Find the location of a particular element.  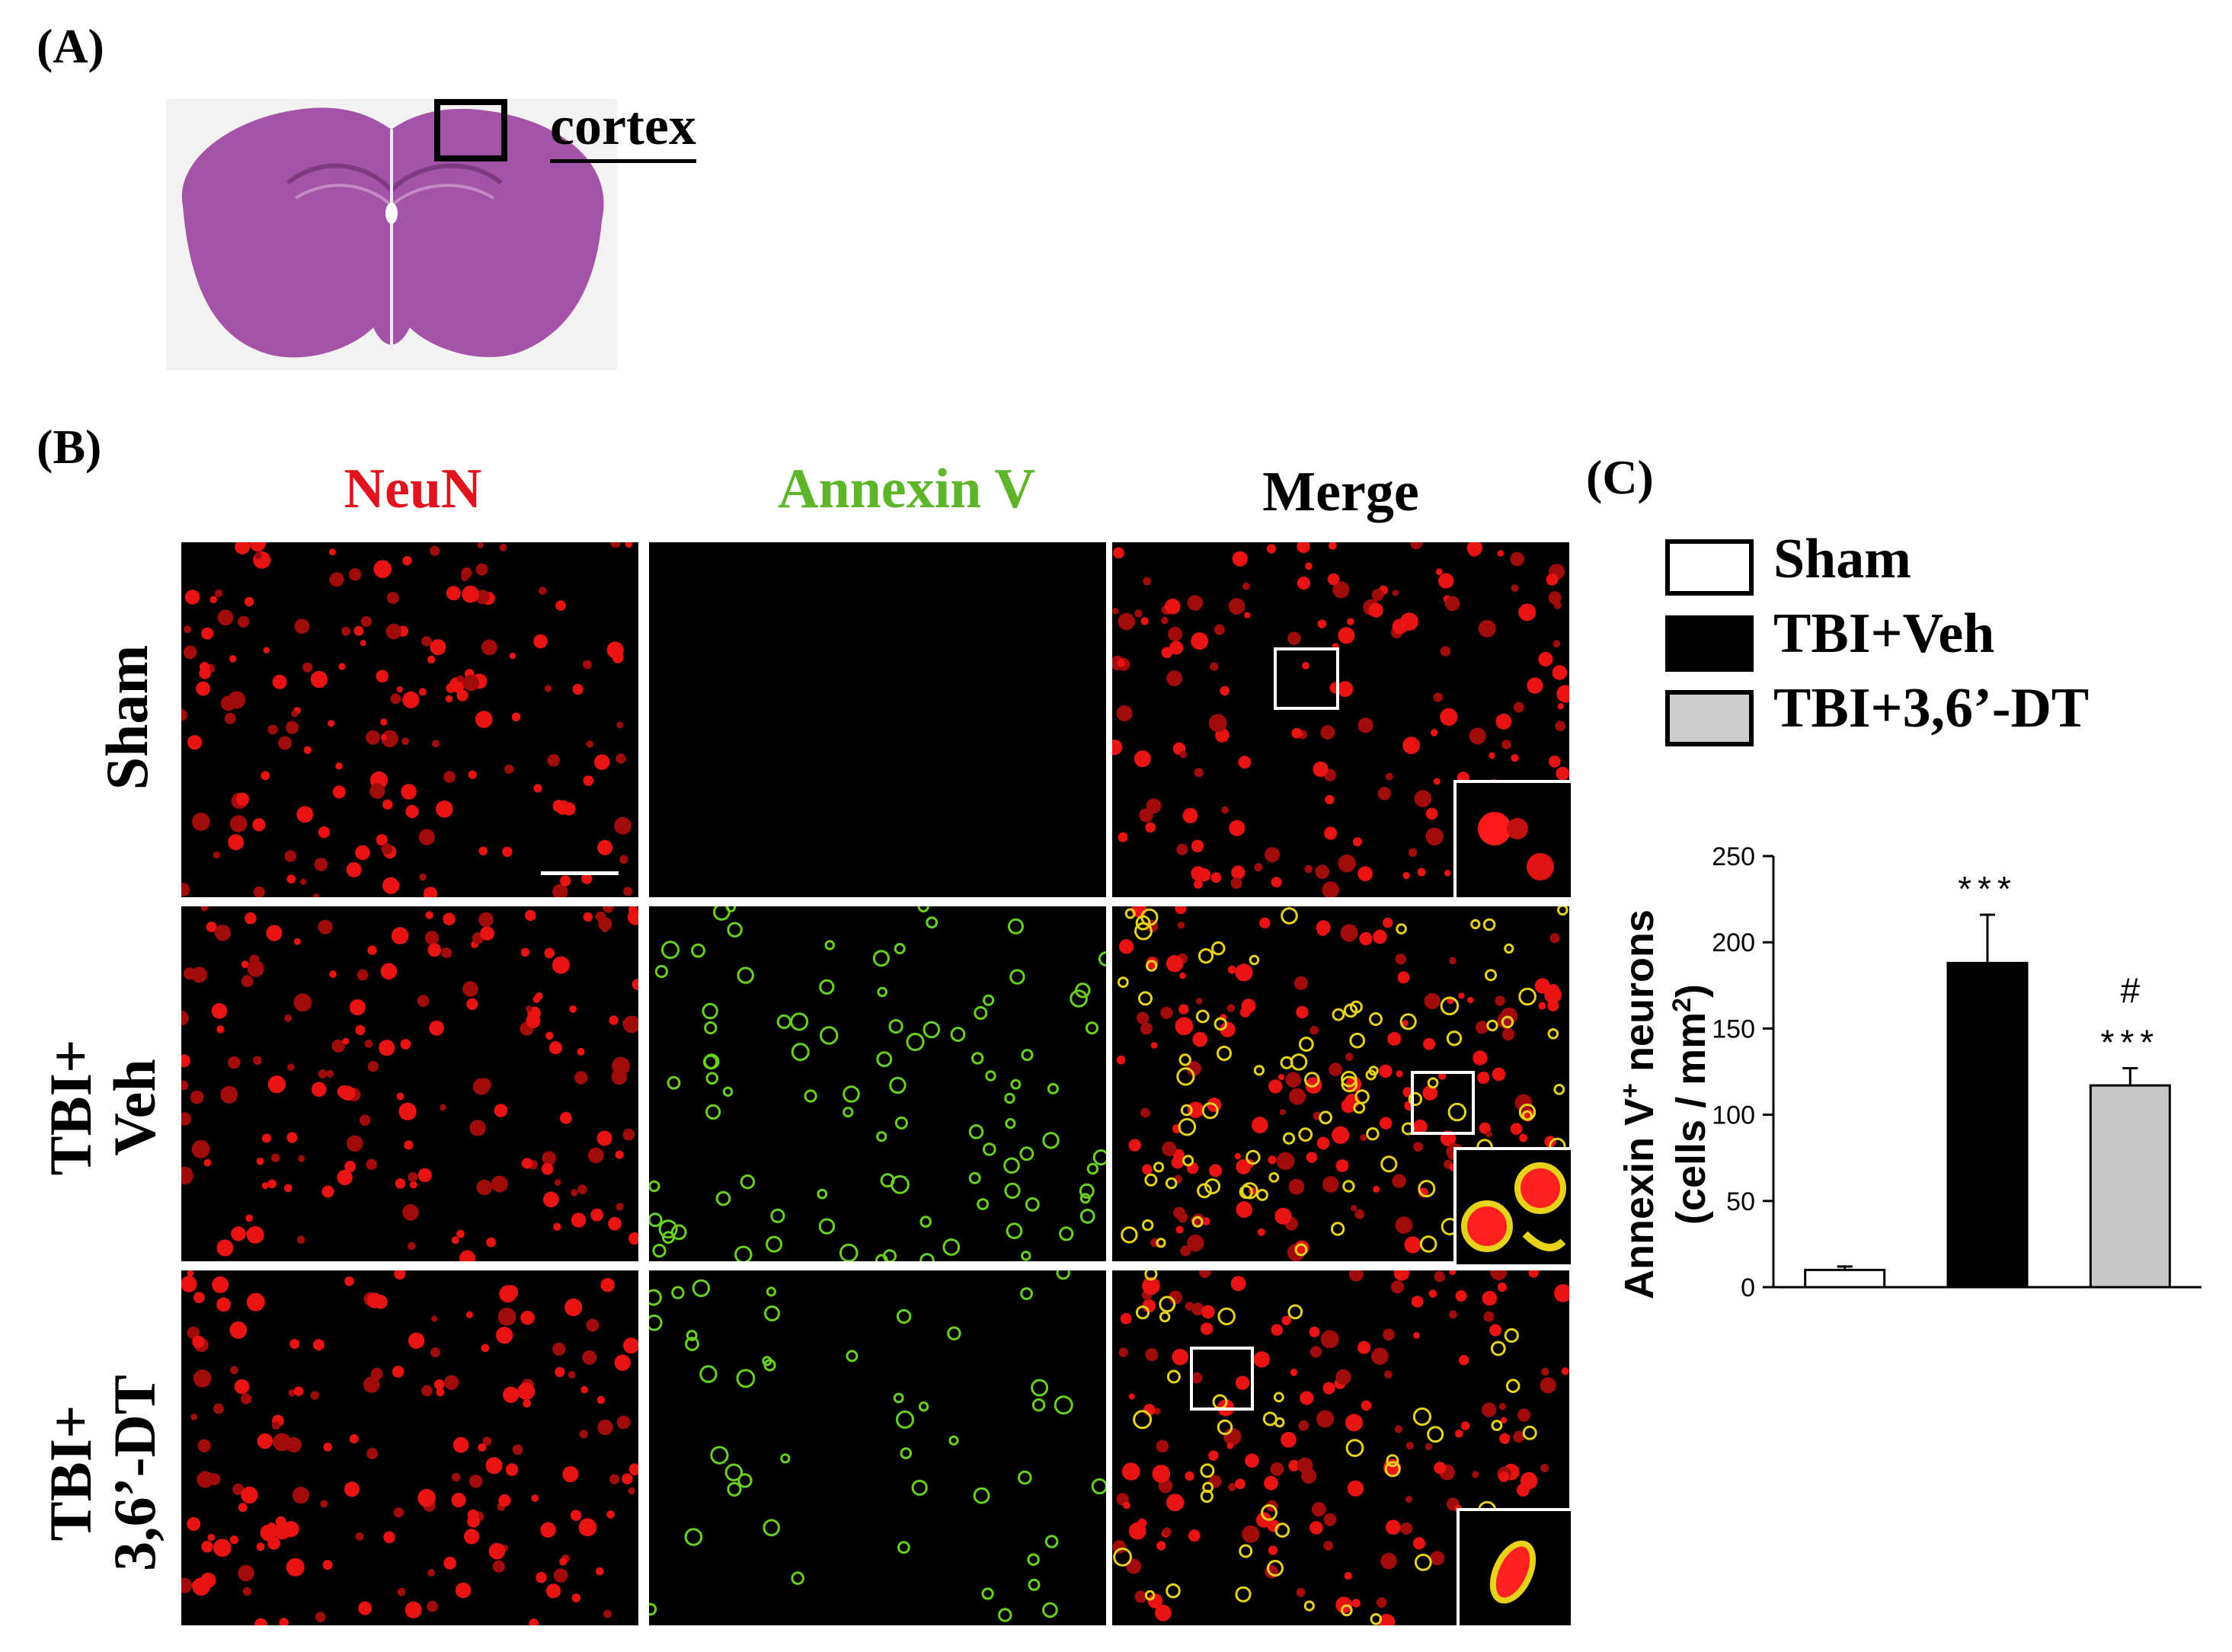

micrograph-tbi-veh-annexin is located at coordinates (878, 1083).